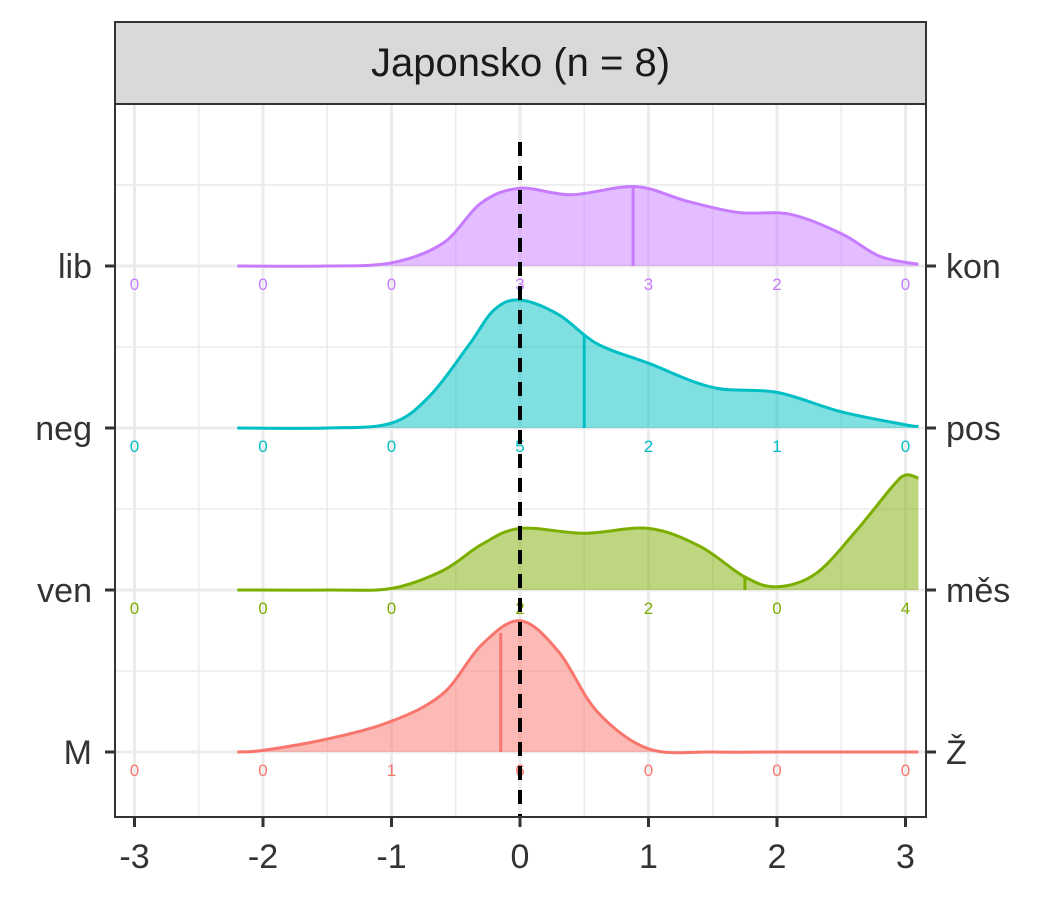  I want to click on ridge-neg: 0 0 0 5 2 1 0, so click(524, 377).